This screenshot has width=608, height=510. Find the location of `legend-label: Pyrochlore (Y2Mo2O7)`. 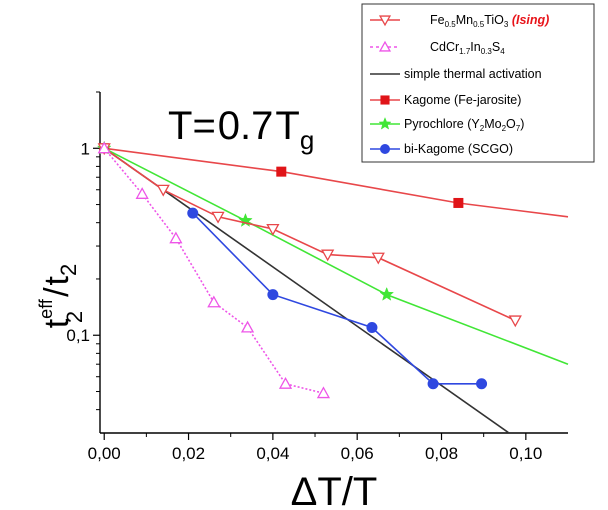

legend-label: Pyrochlore (Y2Mo2O7) is located at coordinates (464, 125).